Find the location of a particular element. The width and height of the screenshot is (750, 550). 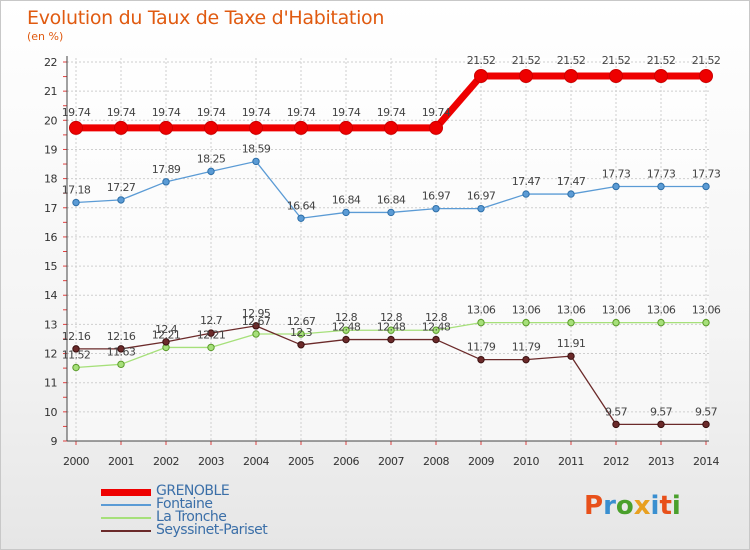

data-label: 12.16 is located at coordinates (121, 336).